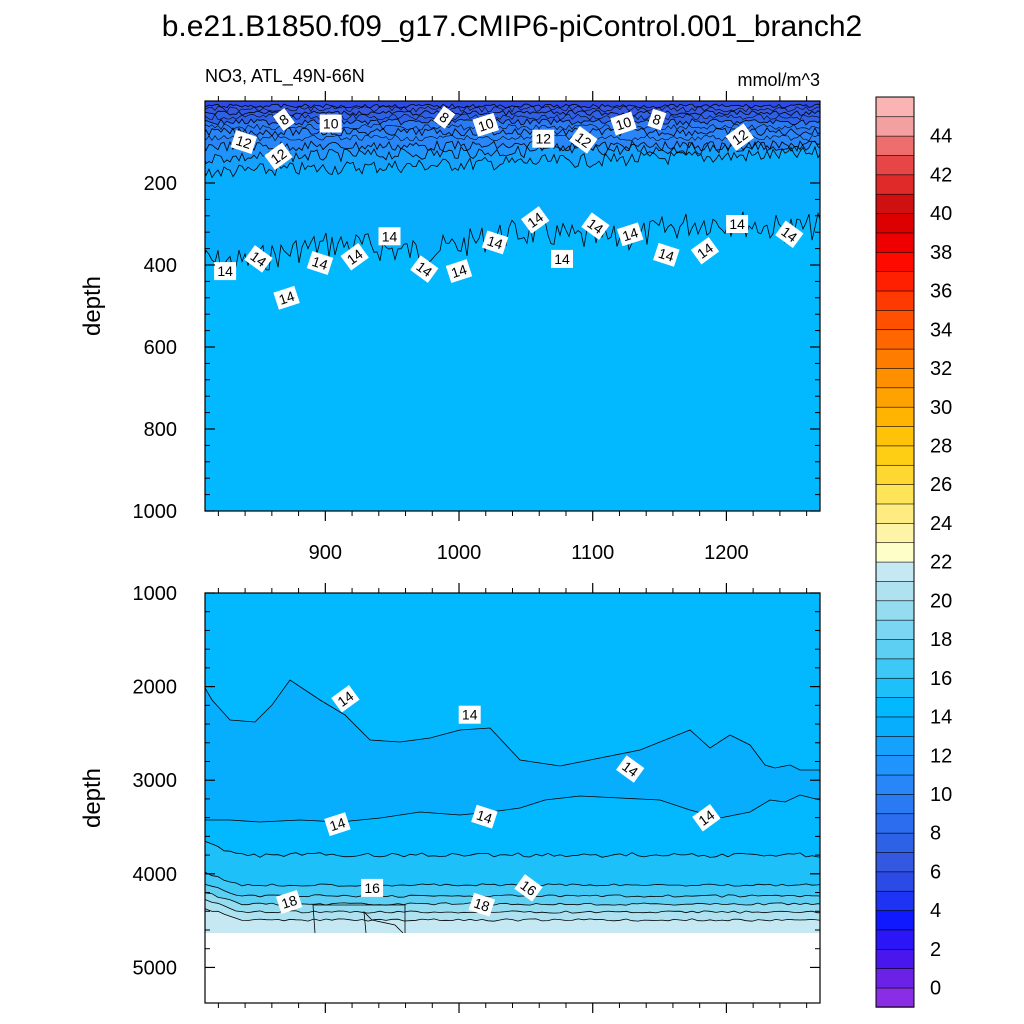 Image resolution: width=1024 pixels, height=1024 pixels. I want to click on contour-label: 18, so click(289, 901).